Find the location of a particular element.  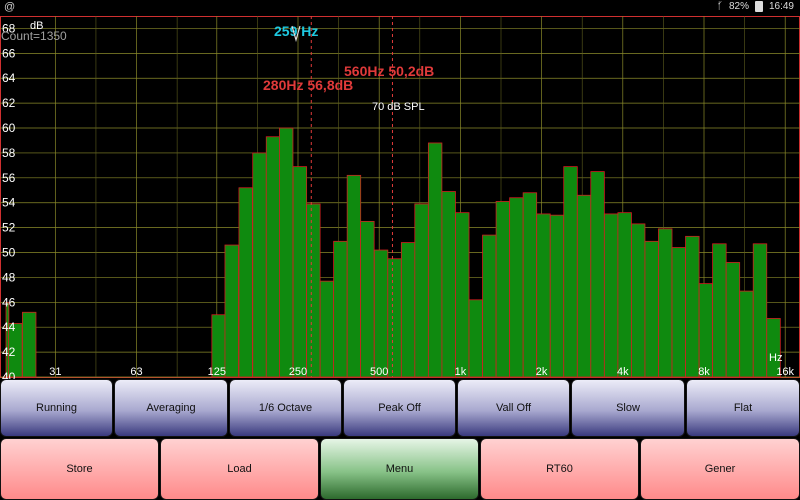

averaging-button: Averaging is located at coordinates (171, 408).